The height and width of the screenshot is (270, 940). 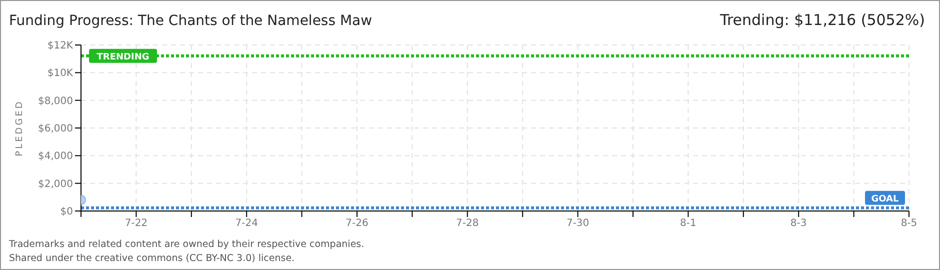 What do you see at coordinates (688, 224) in the screenshot?
I see `x-tick-label: 8-1` at bounding box center [688, 224].